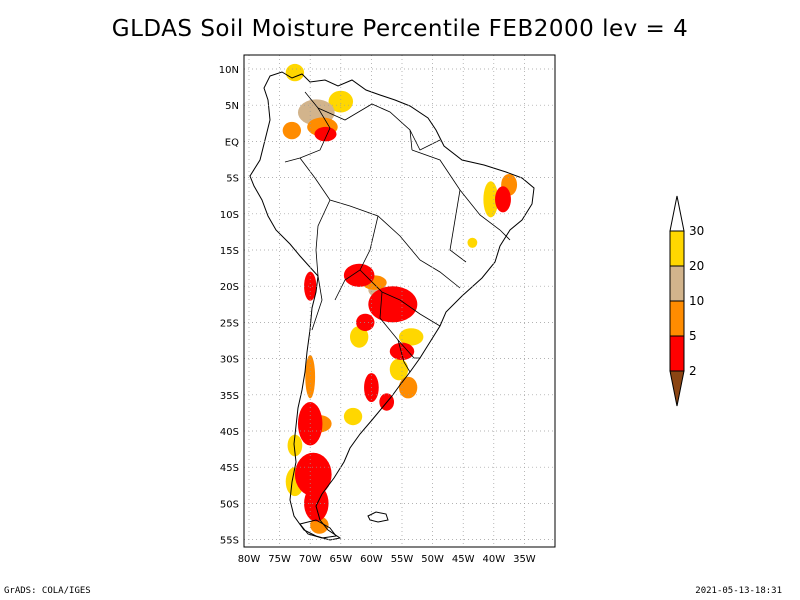  Describe the element at coordinates (677, 388) in the screenshot. I see `colorbar-bottom-arrow` at that location.